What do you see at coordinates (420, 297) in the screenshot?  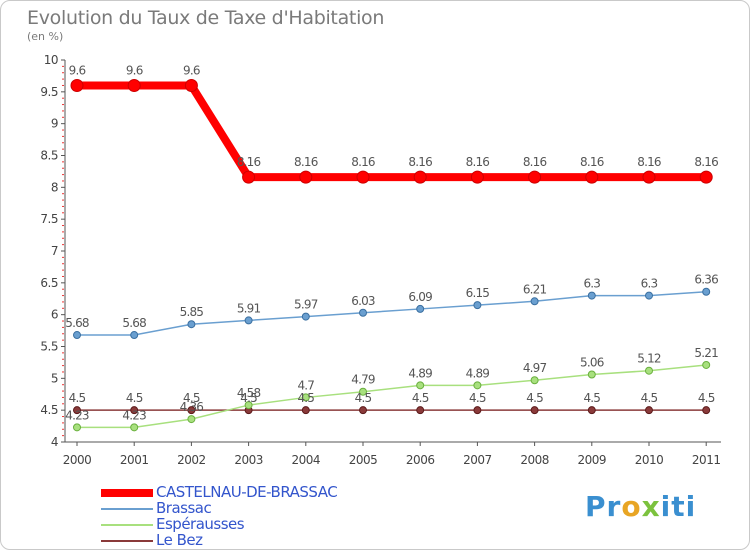 I see `data-label: 6.09` at bounding box center [420, 297].